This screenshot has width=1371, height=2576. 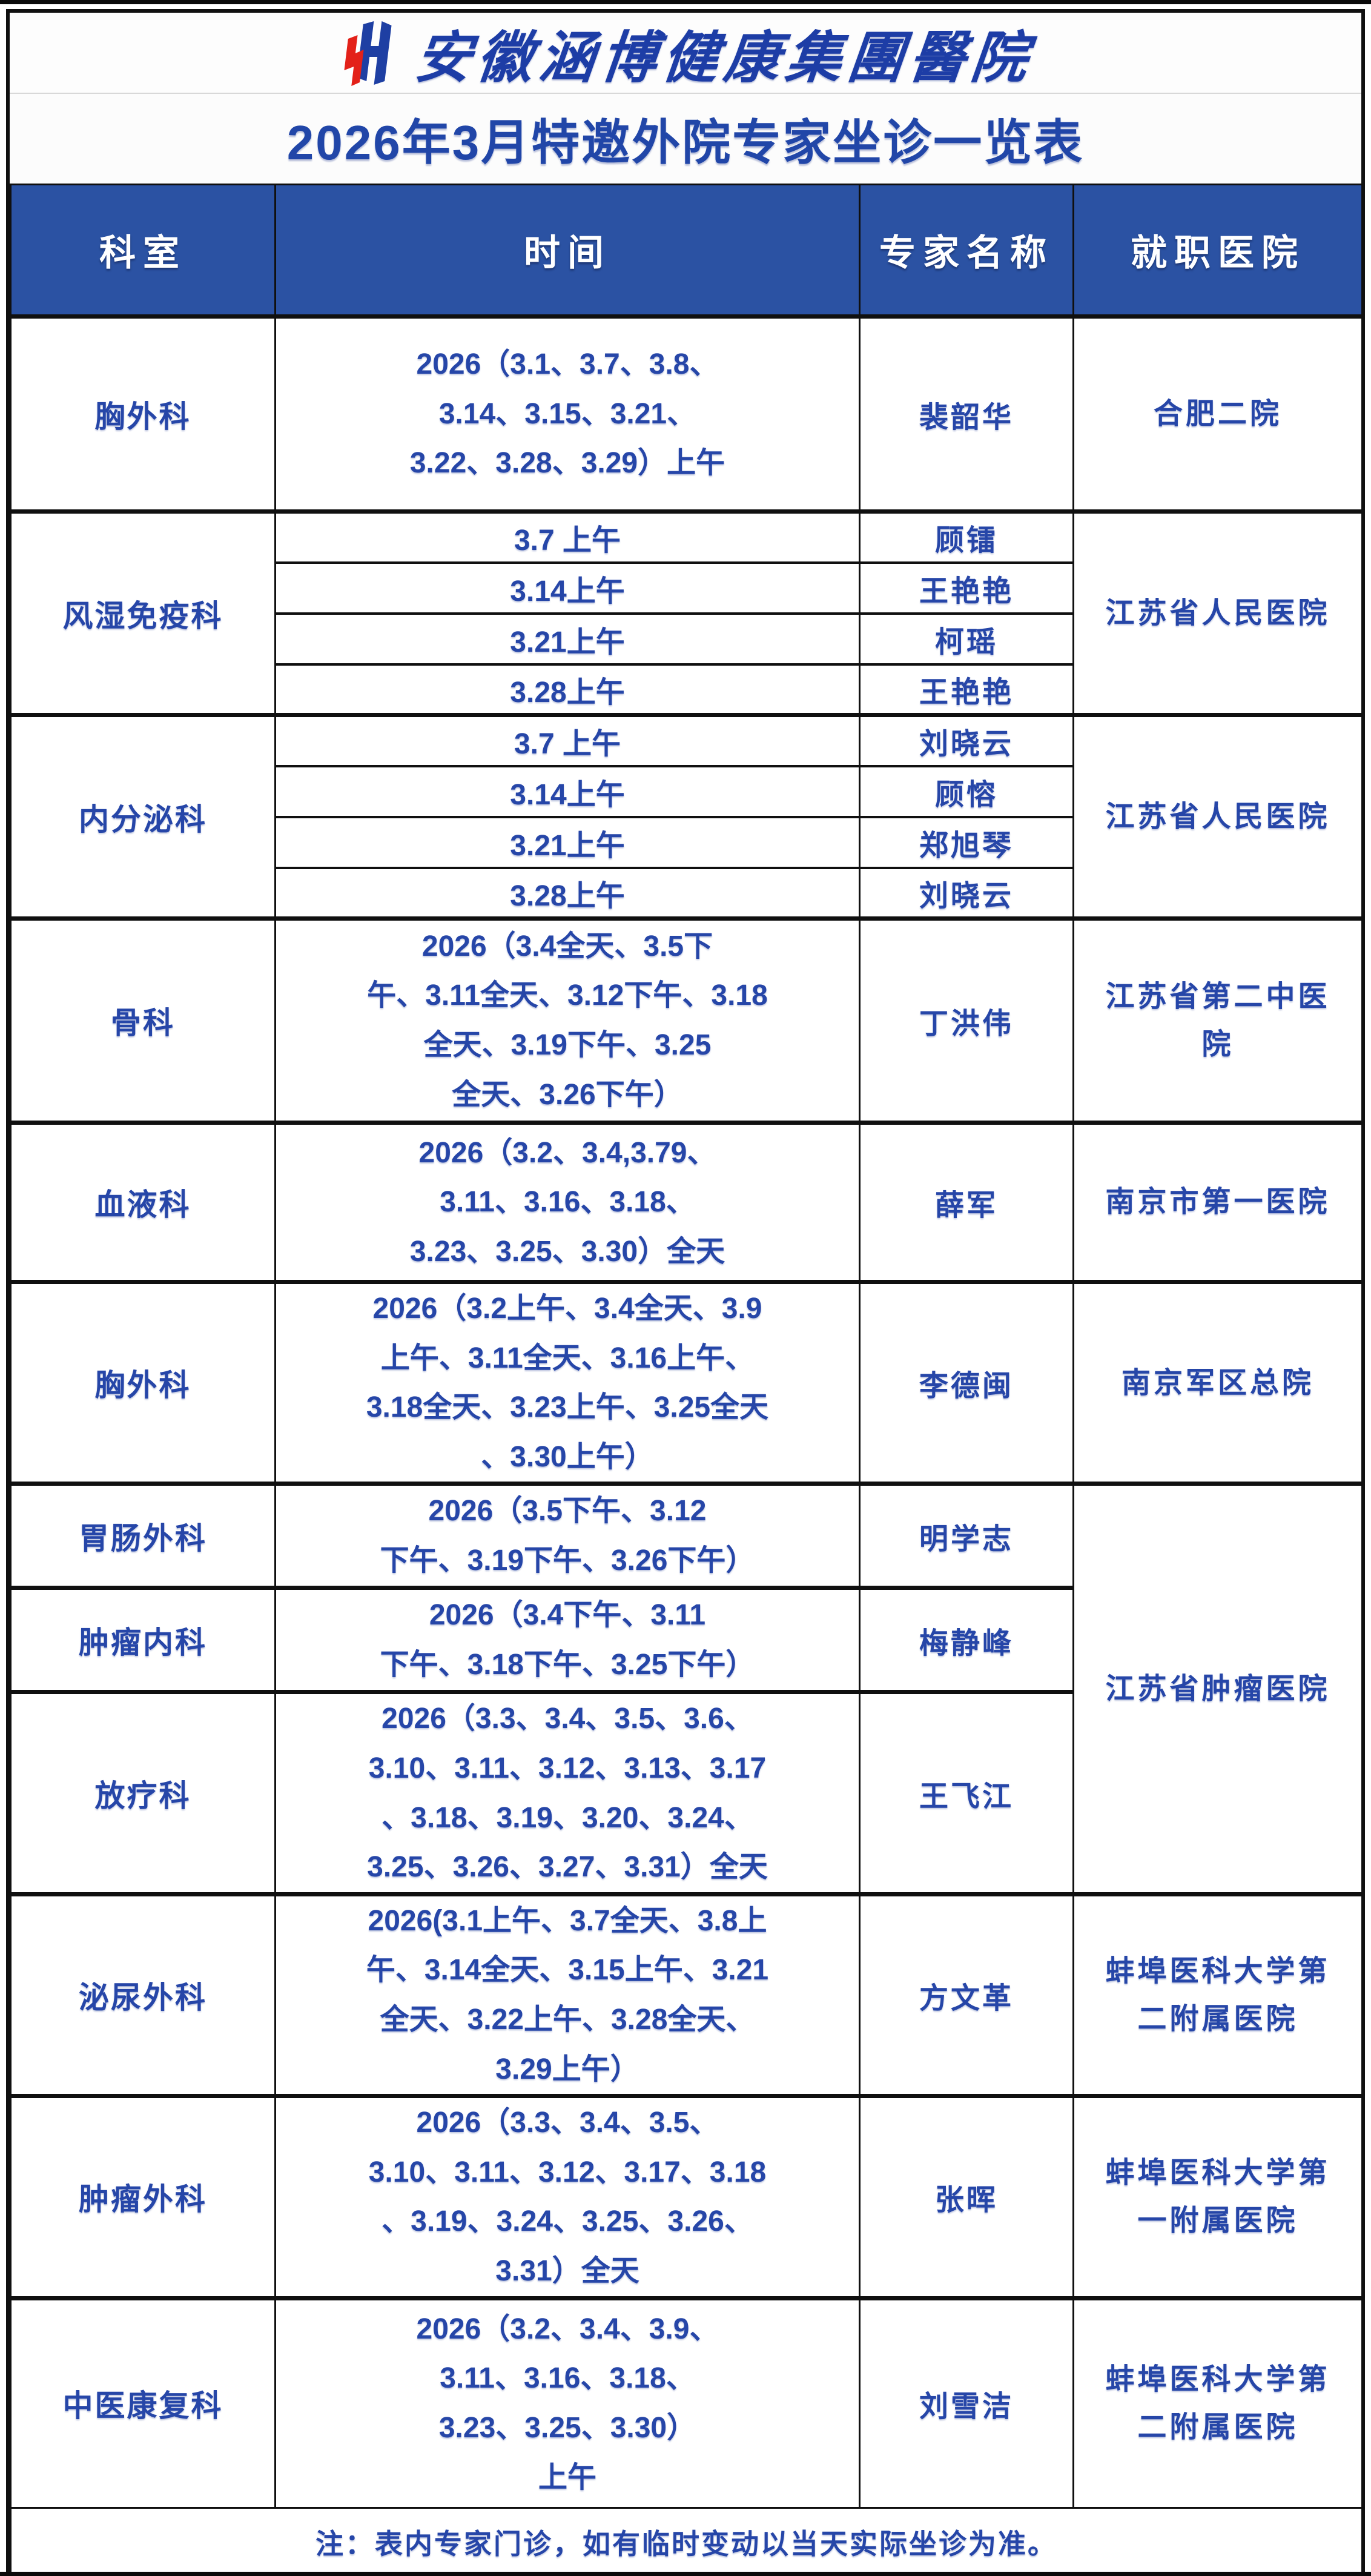 I want to click on expert-cell: 李德闽, so click(x=967, y=1382).